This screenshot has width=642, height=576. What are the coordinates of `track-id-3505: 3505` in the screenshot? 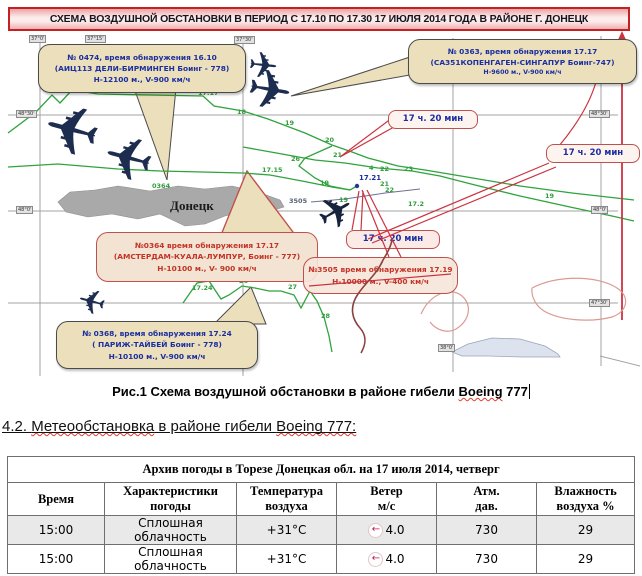 It's located at (298, 201).